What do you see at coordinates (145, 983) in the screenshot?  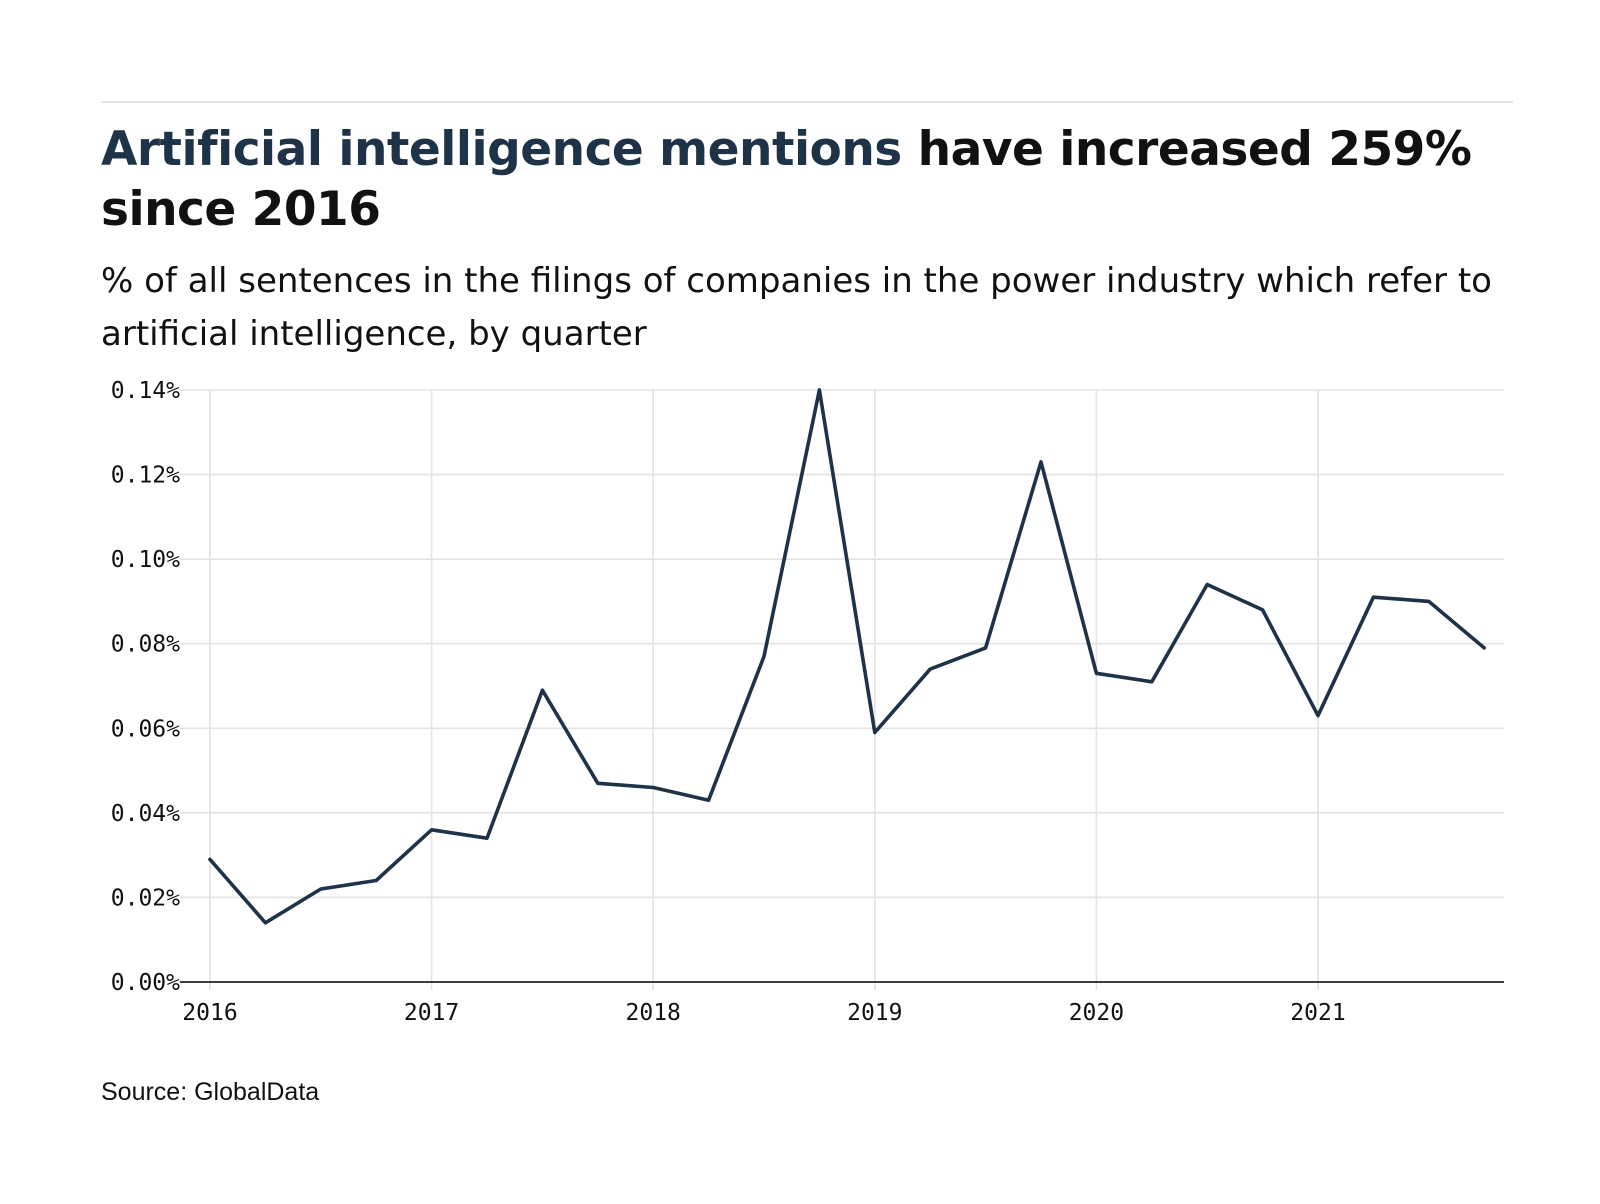 I see `y-tick-label: 0.00%` at bounding box center [145, 983].